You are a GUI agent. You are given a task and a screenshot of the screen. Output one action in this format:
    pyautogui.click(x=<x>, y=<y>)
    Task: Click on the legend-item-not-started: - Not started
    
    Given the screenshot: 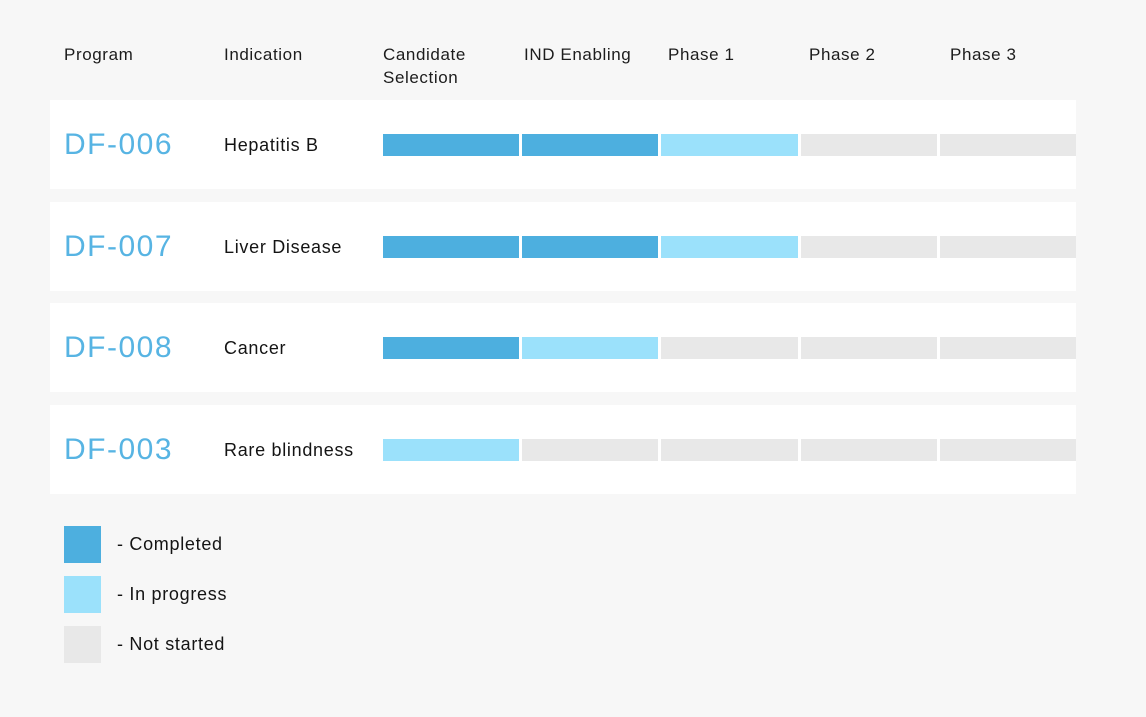 What is the action you would take?
    pyautogui.click(x=145, y=644)
    